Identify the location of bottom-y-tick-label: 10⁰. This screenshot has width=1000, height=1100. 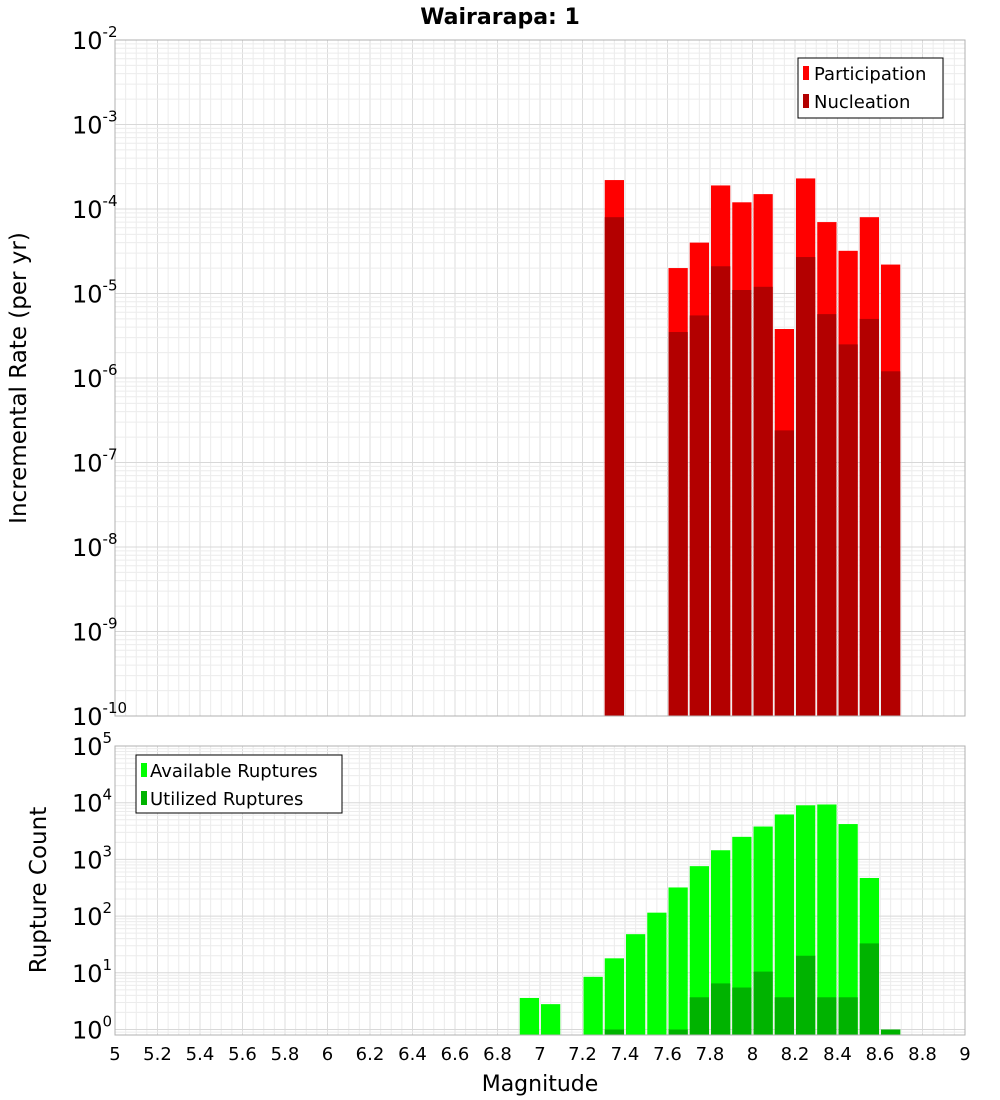
(92, 1029).